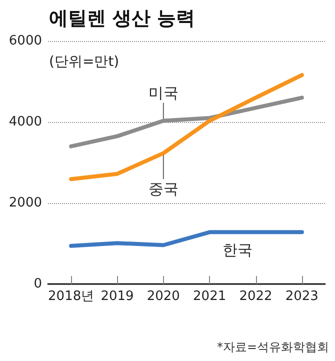  What do you see at coordinates (25, 203) in the screenshot?
I see `y-tick-label: 2000` at bounding box center [25, 203].